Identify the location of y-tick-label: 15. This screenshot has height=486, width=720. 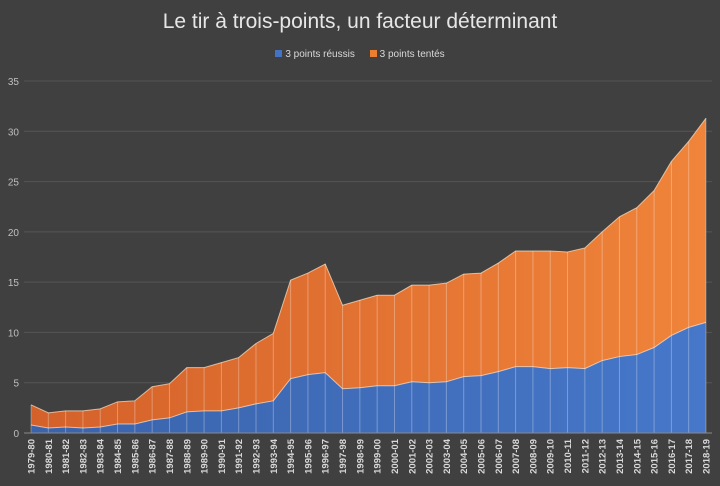
(14, 283).